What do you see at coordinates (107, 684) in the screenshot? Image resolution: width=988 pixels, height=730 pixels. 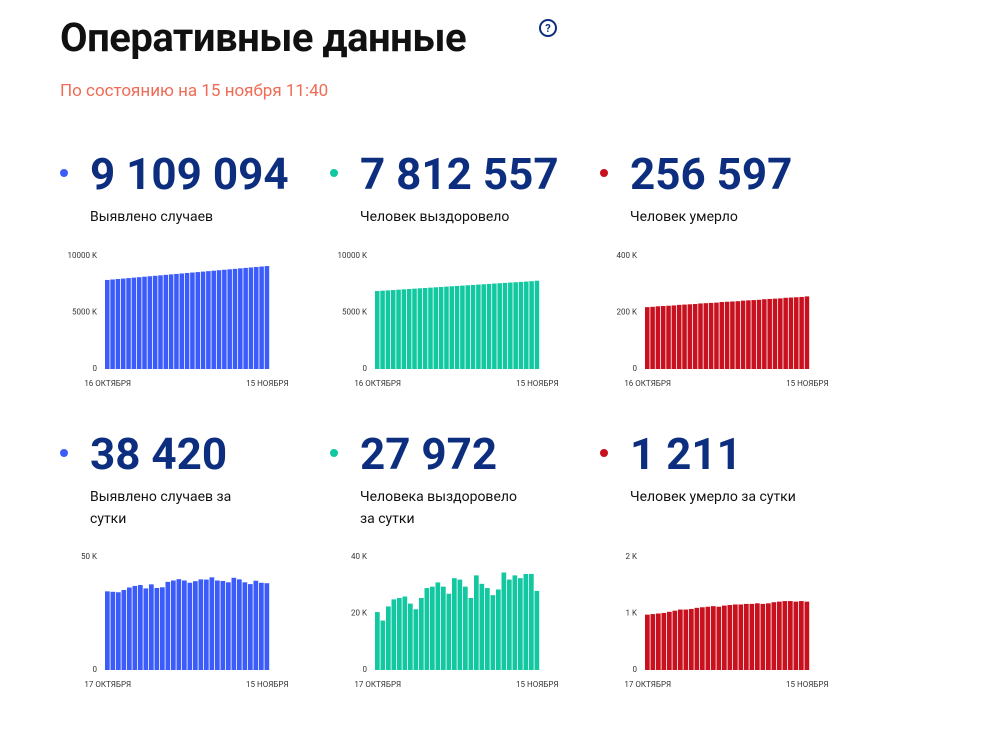 I see `x-tick-label: 17 ОКТЯБРЯ` at bounding box center [107, 684].